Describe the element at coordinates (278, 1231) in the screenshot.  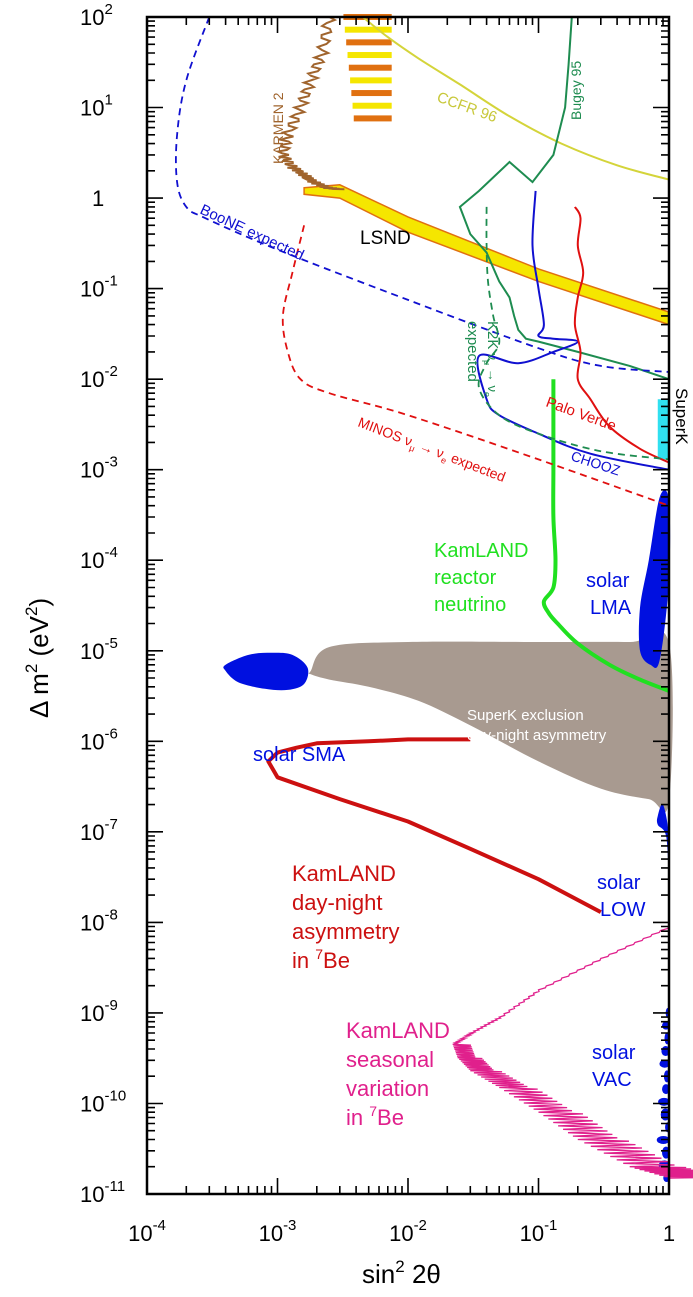
I see `x-tick-label: 10⁻³` at that location.